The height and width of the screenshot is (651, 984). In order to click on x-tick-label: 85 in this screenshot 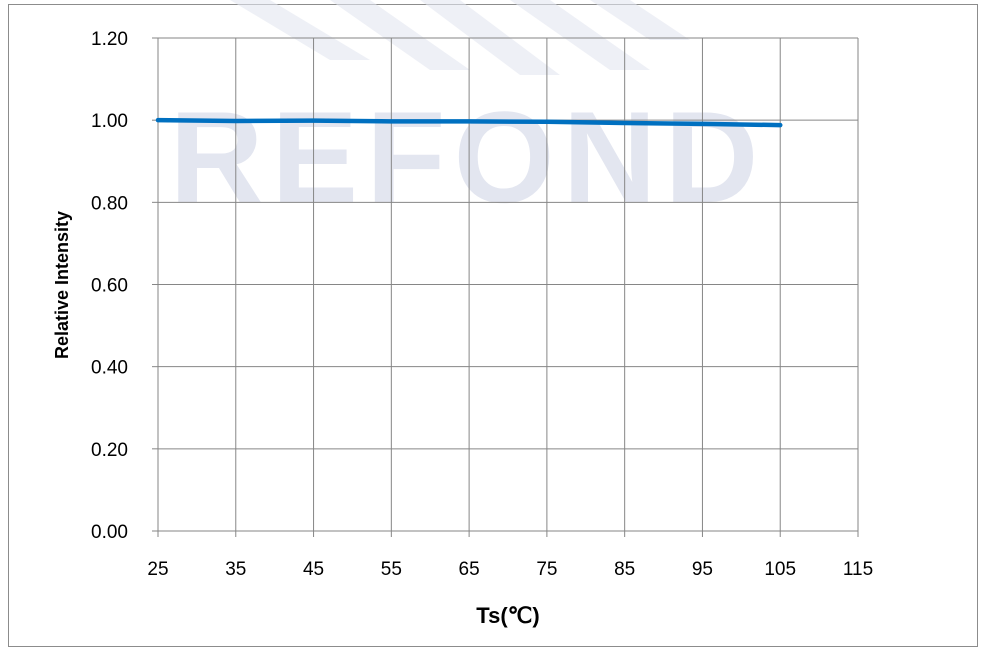, I will do `click(624, 569)`.